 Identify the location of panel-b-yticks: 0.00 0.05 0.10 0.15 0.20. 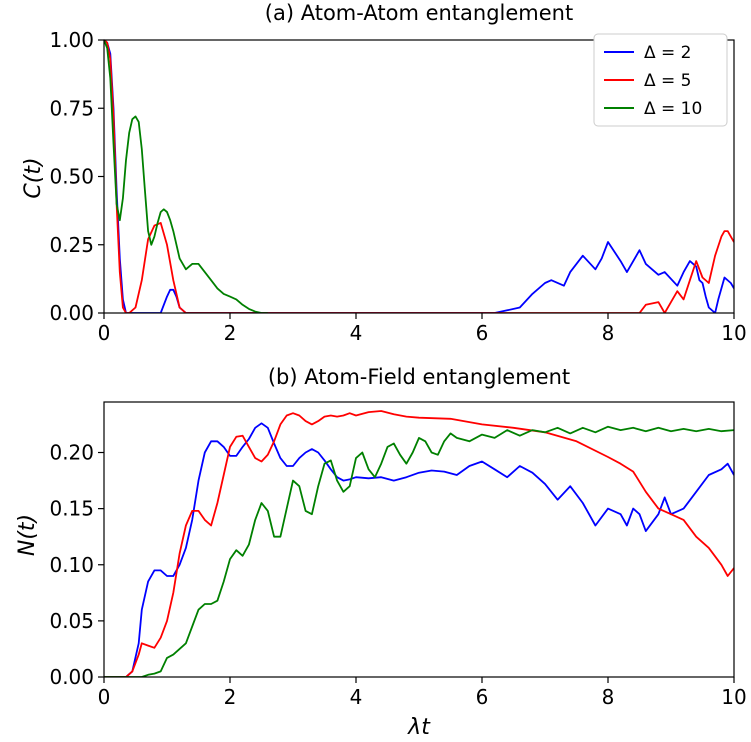
(76, 565).